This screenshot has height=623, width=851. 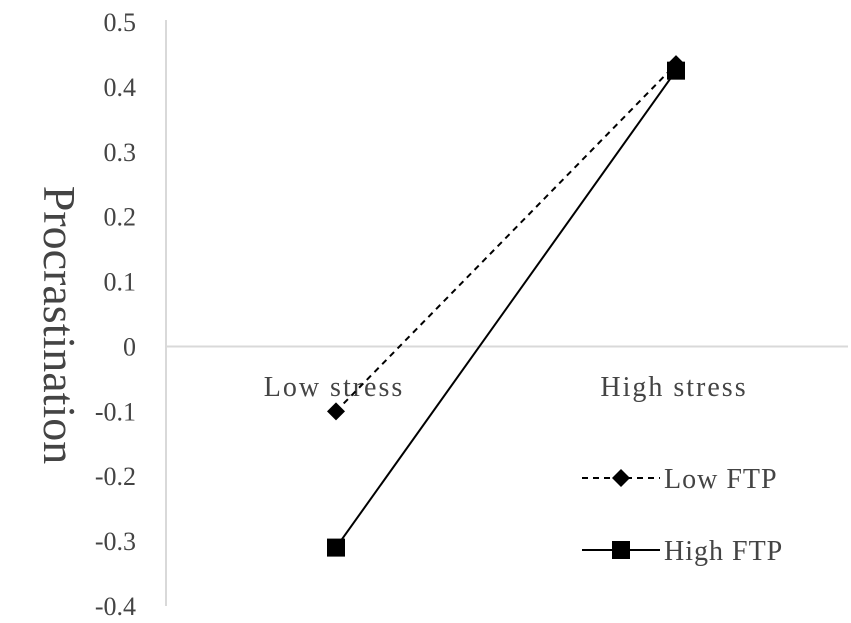 I want to click on x-category-label: Low stress, so click(x=334, y=387).